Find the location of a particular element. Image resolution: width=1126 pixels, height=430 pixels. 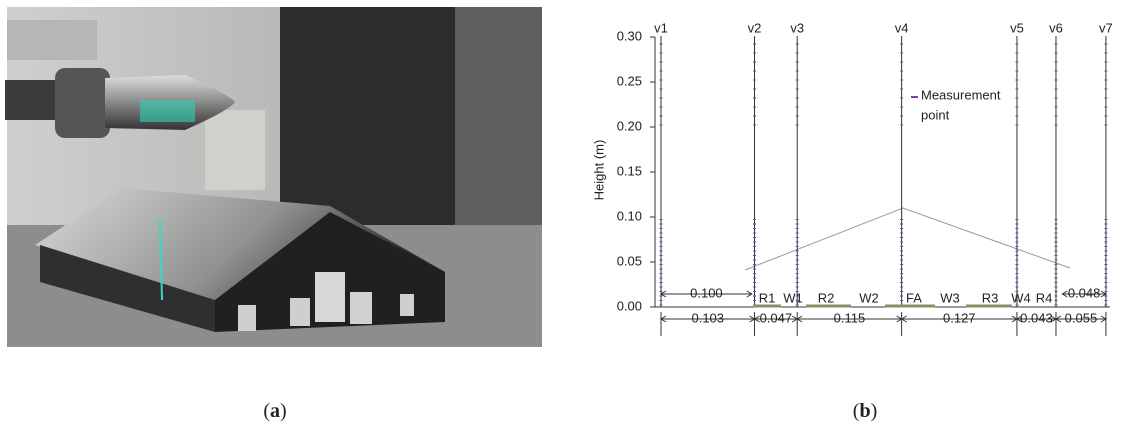

profile-label: v1 is located at coordinates (661, 27).